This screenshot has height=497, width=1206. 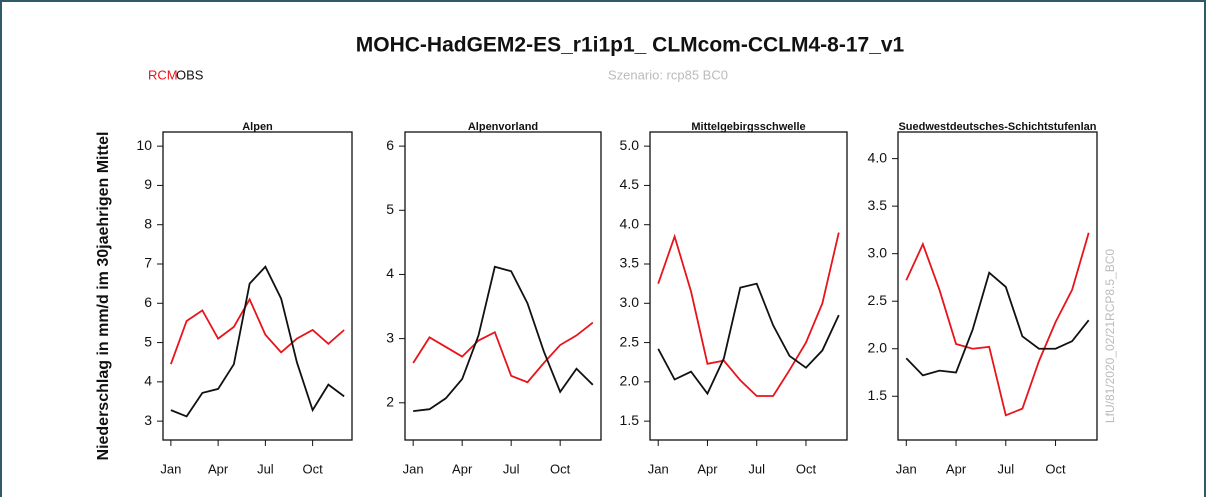 What do you see at coordinates (148, 184) in the screenshot?
I see `y-tick-label: 9` at bounding box center [148, 184].